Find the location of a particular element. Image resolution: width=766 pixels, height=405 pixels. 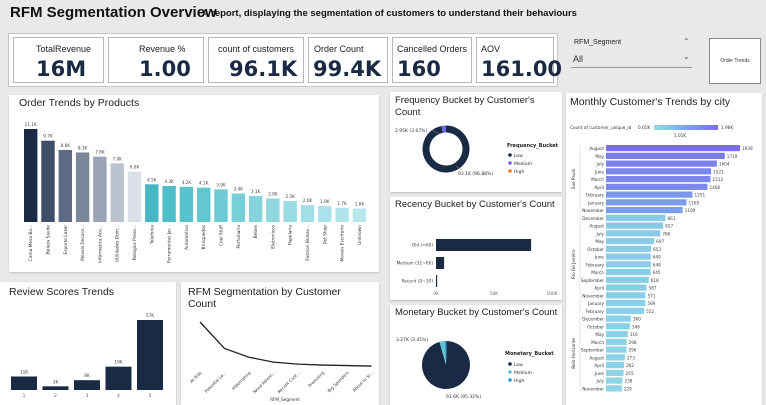

rfm-segment-slicer: RFM_Segment ⌃ All ⌄ is located at coordinates (631, 58).